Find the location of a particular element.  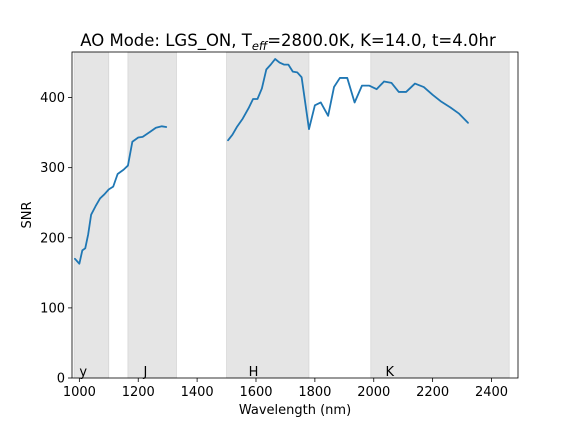

x-tick-label: 1400 is located at coordinates (197, 392).